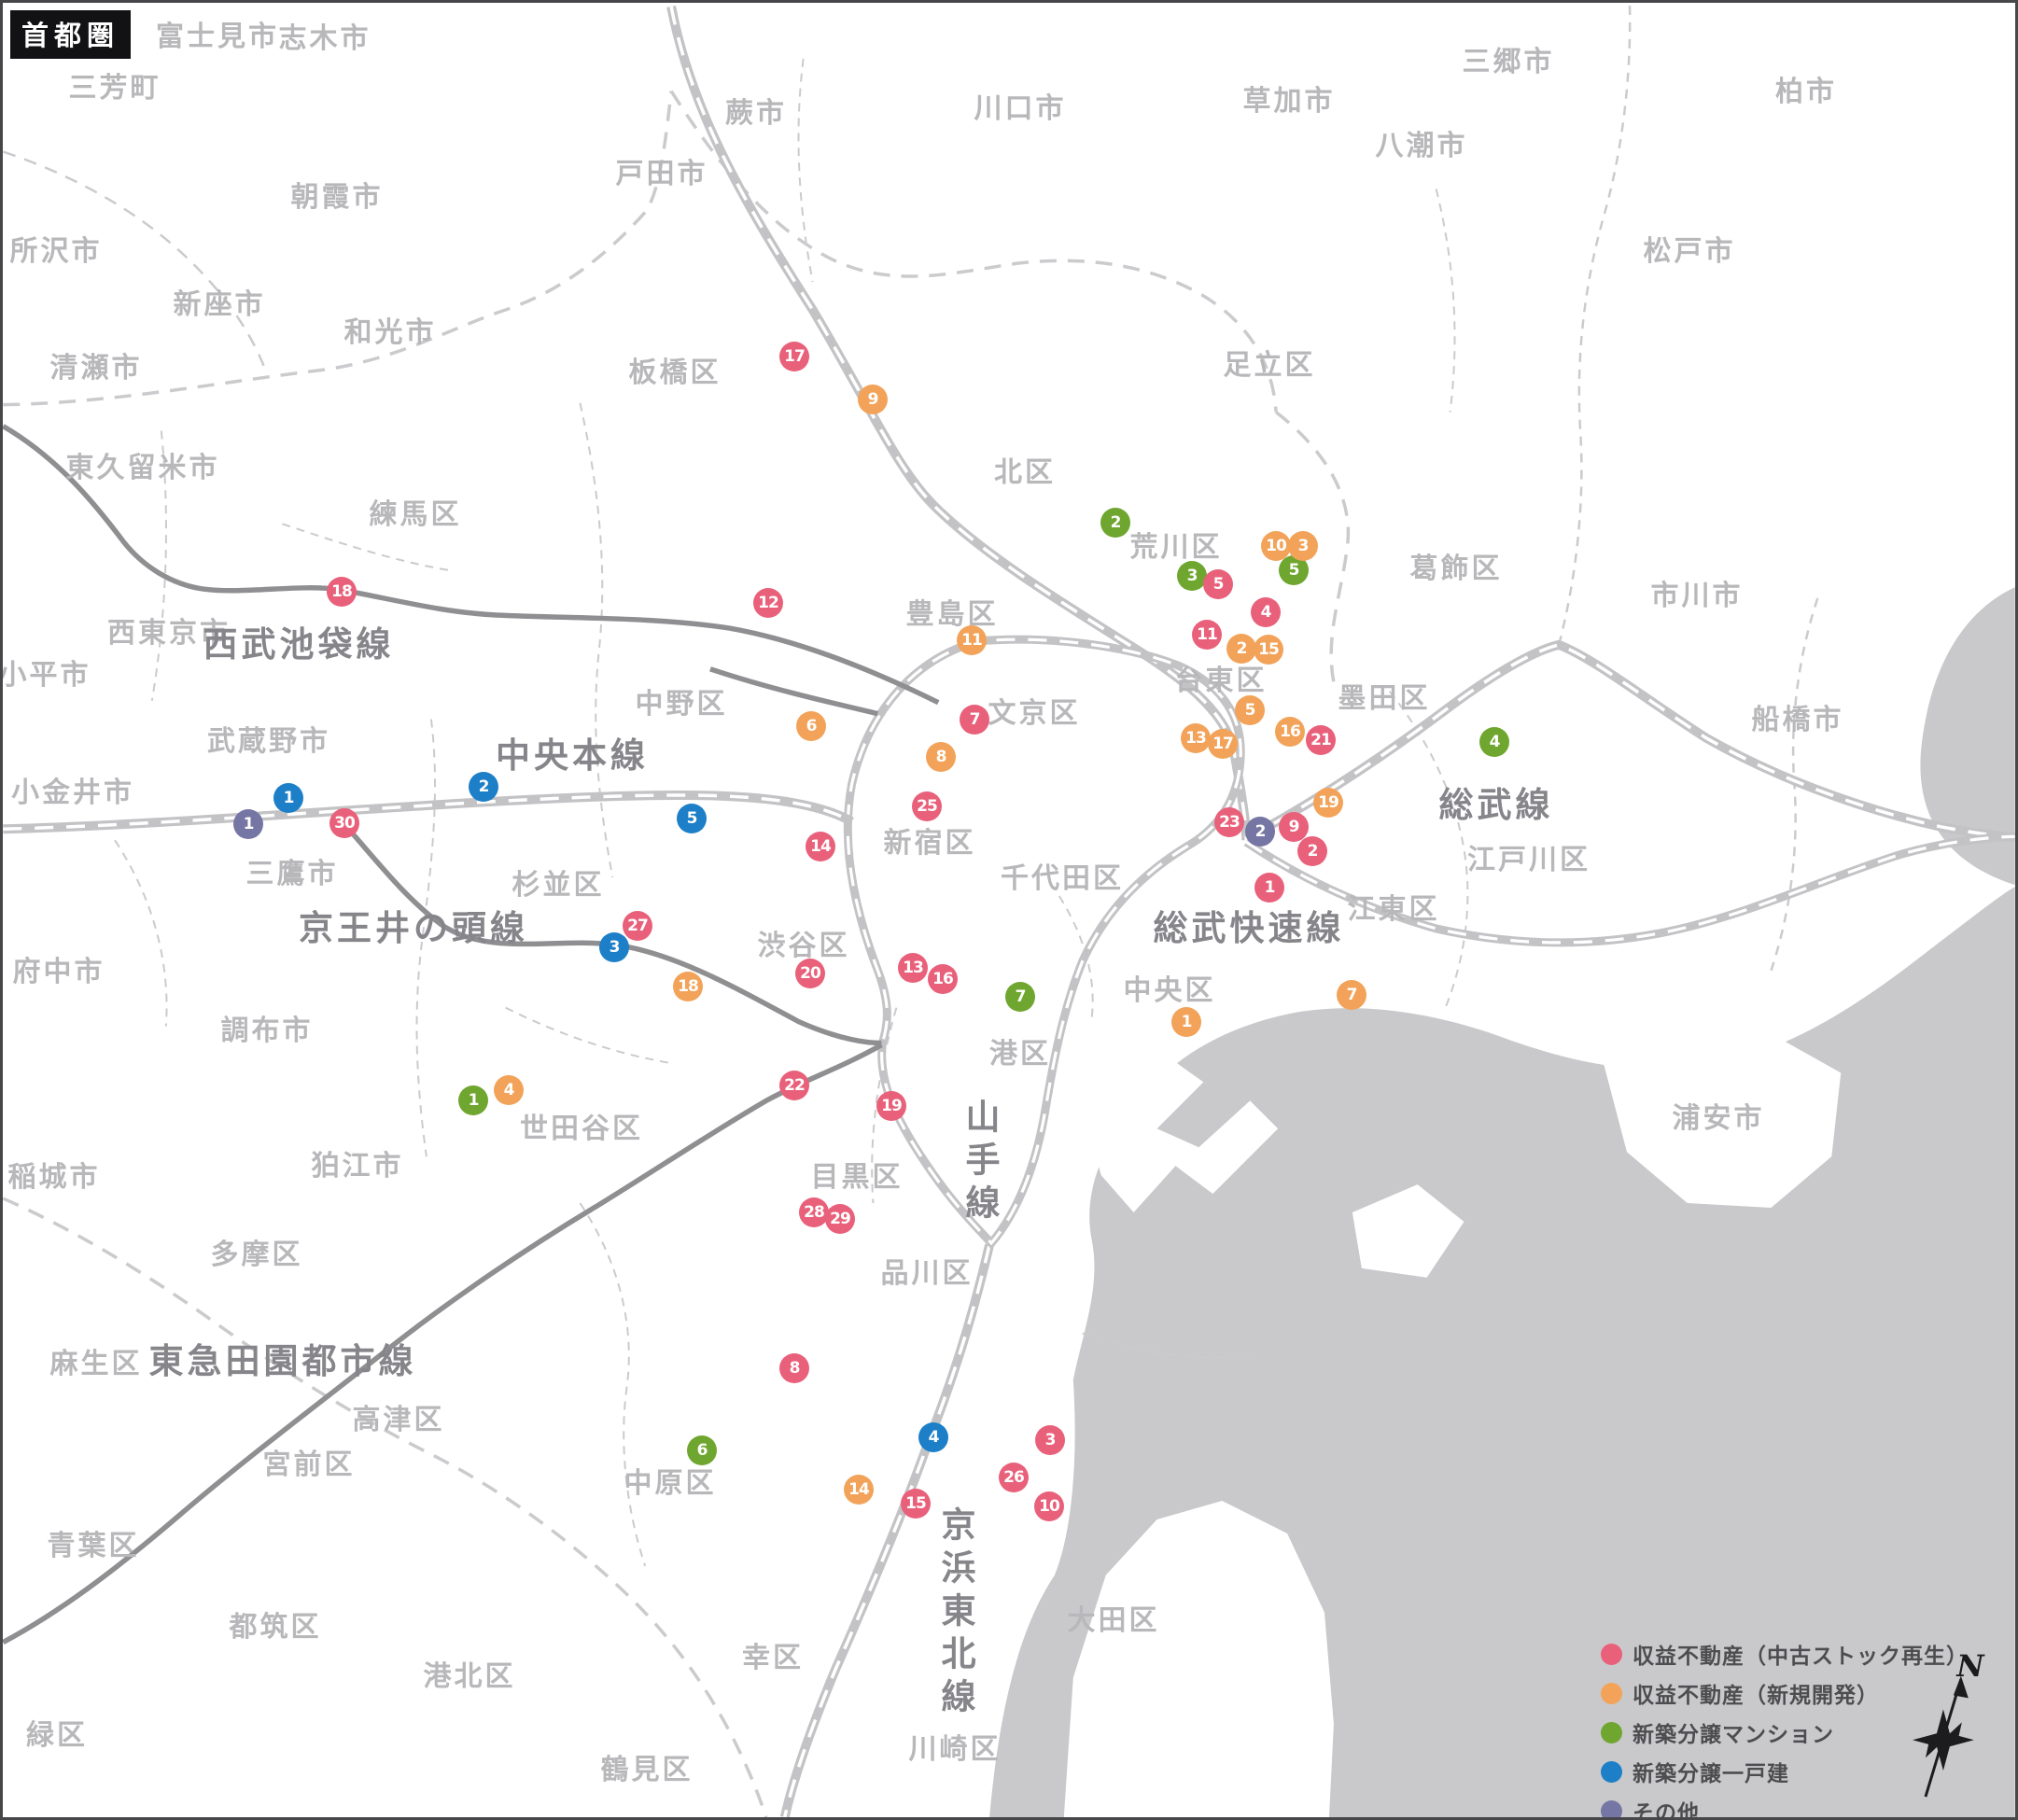  Describe the element at coordinates (324, 38) in the screenshot. I see `region-label-志木市: 志木市` at that location.